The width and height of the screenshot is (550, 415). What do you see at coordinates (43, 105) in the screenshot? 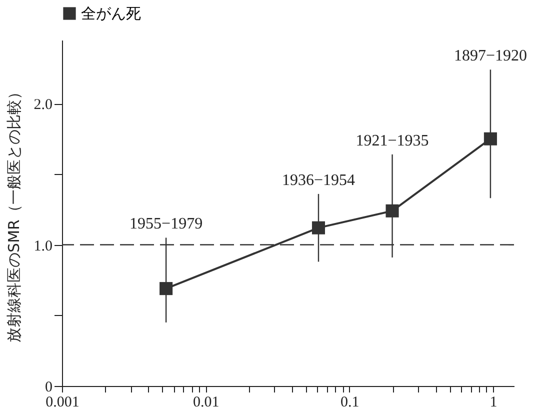
I see `y-tick-label: 2.0` at bounding box center [43, 105].